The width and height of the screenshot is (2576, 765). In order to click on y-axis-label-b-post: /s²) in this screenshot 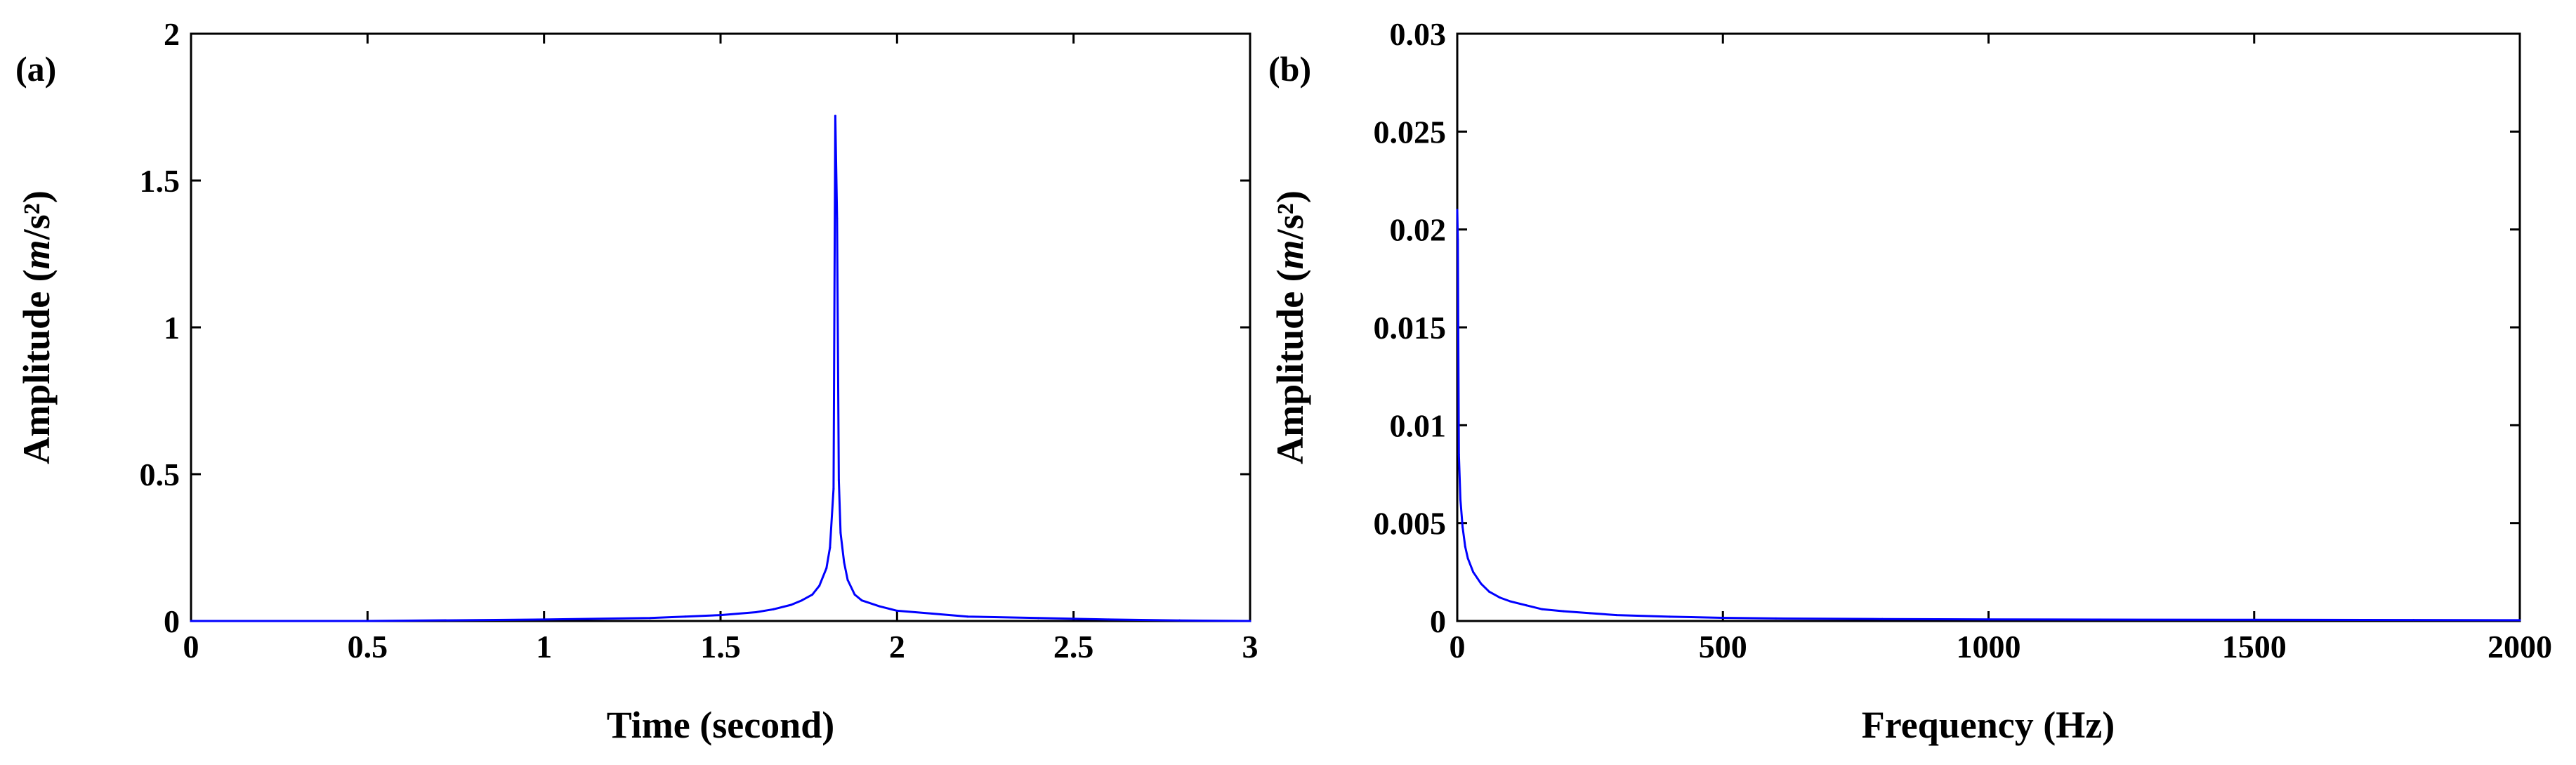, I will do `click(1290, 215)`.